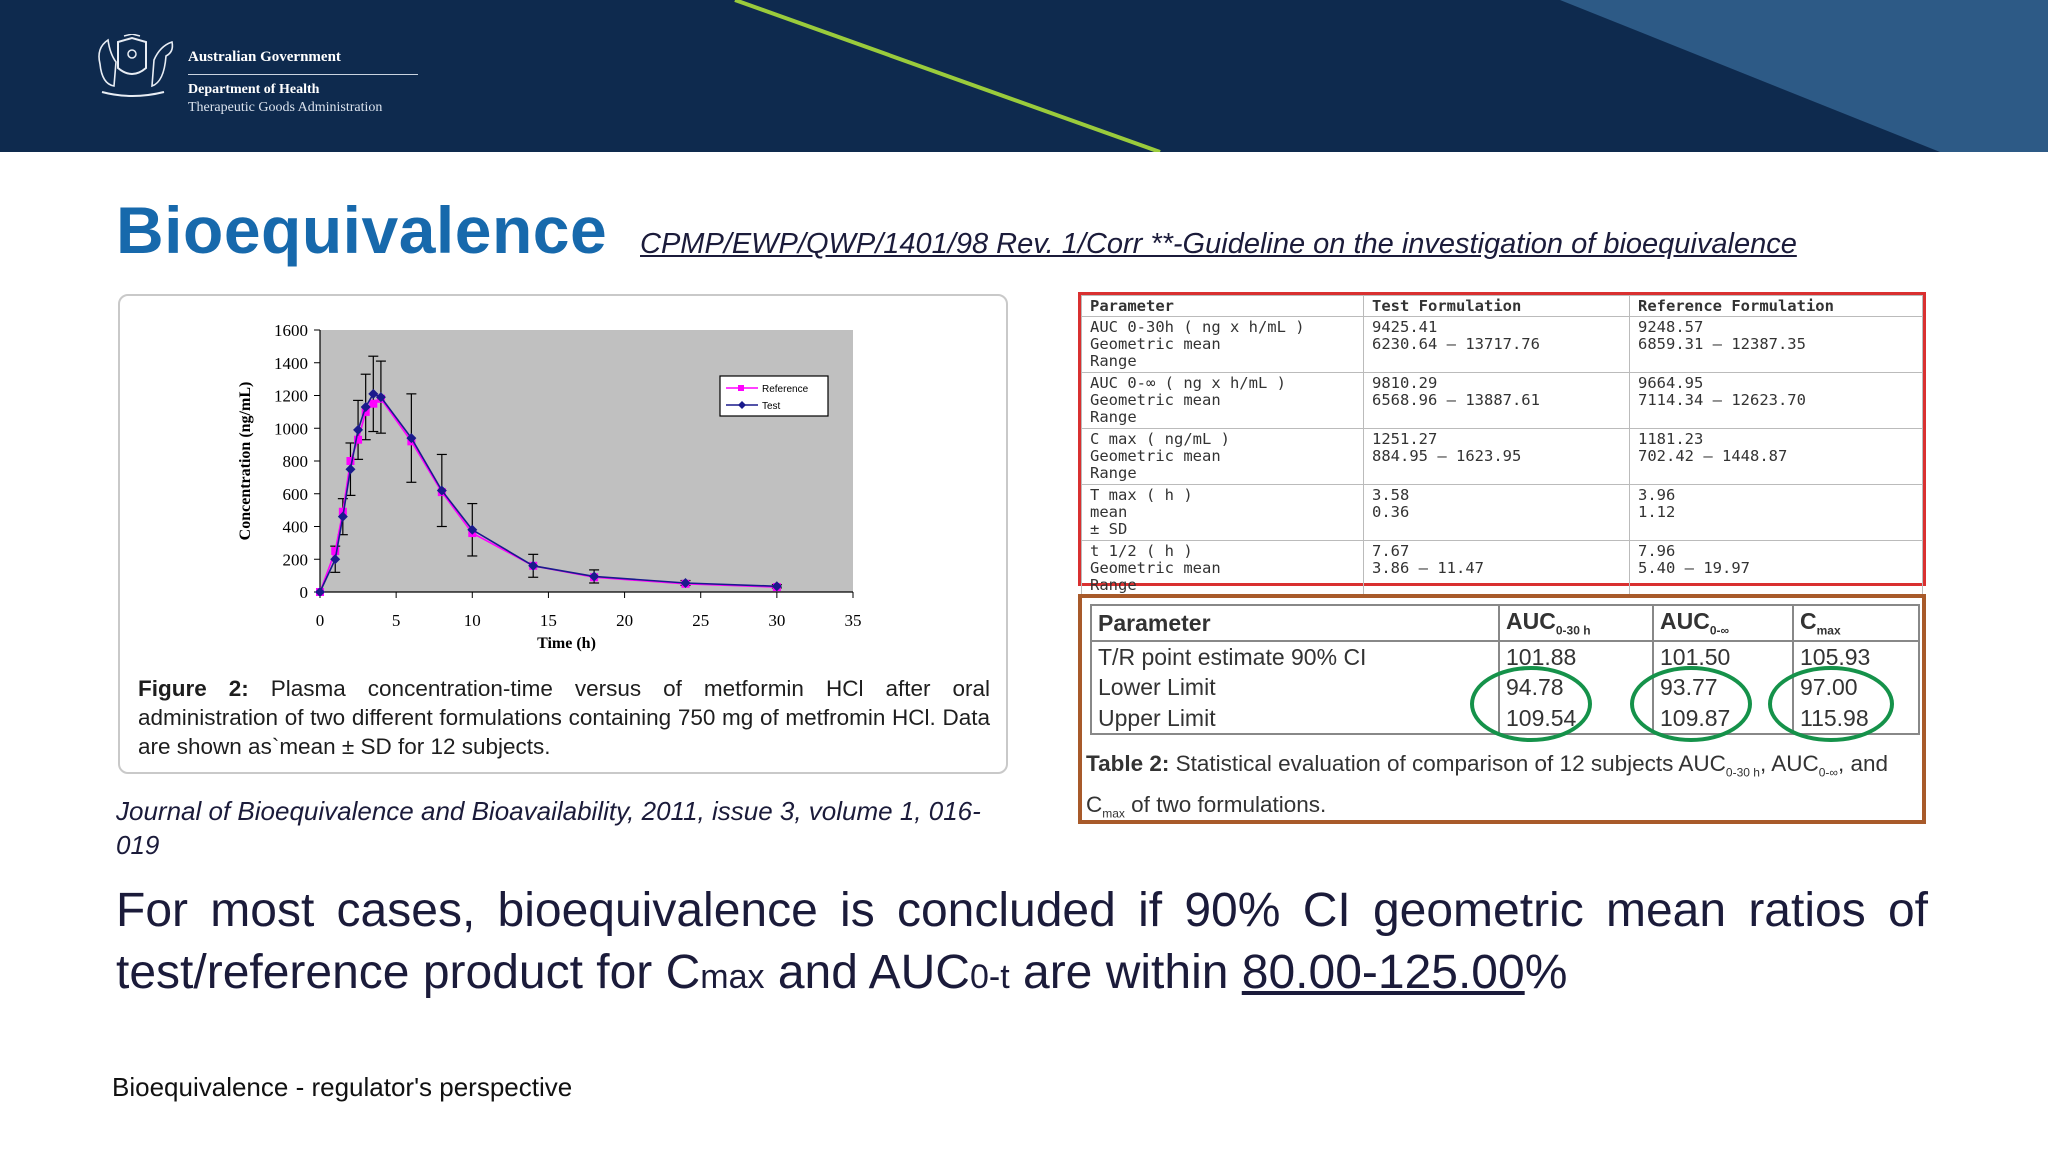 Image resolution: width=2048 pixels, height=1152 pixels. Describe the element at coordinates (1295, 656) in the screenshot. I see `table2-row-label: T/R point estimate 90% CI` at that location.